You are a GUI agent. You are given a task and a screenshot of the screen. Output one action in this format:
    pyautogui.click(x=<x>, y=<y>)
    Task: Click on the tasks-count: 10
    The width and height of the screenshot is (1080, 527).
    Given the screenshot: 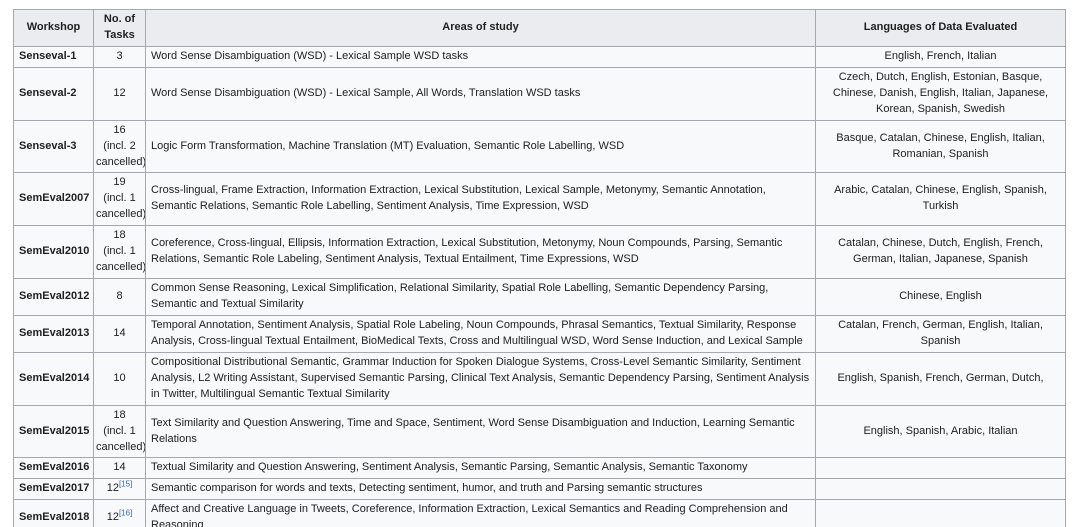 What is the action you would take?
    pyautogui.click(x=119, y=377)
    